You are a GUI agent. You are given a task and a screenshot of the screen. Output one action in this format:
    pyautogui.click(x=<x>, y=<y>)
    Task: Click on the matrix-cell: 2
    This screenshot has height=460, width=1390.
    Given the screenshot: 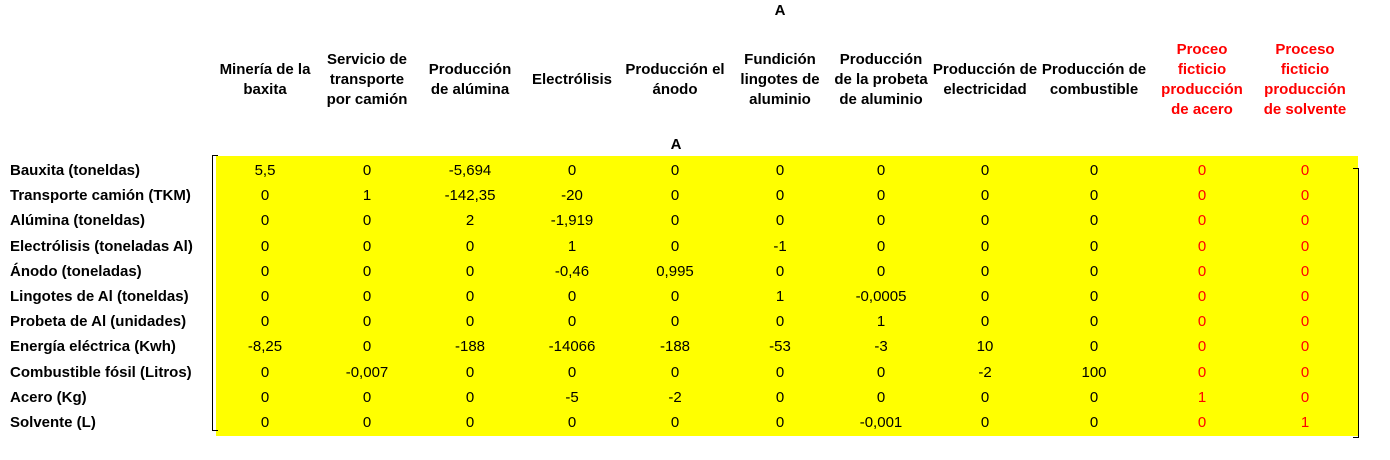 What is the action you would take?
    pyautogui.click(x=470, y=221)
    